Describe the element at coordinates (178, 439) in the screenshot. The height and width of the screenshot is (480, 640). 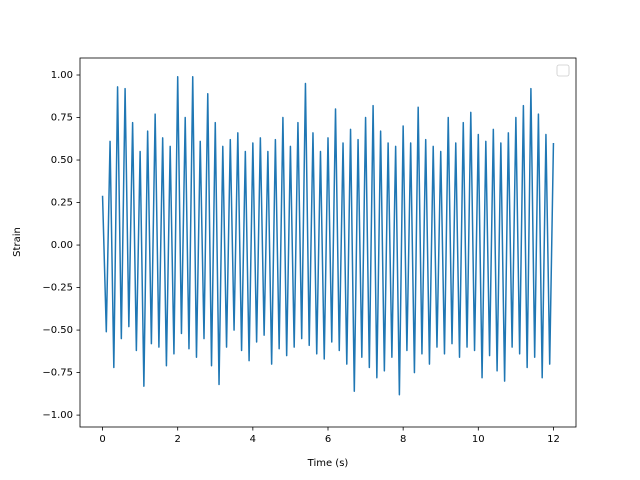
I see `x-tick-label: 2` at that location.